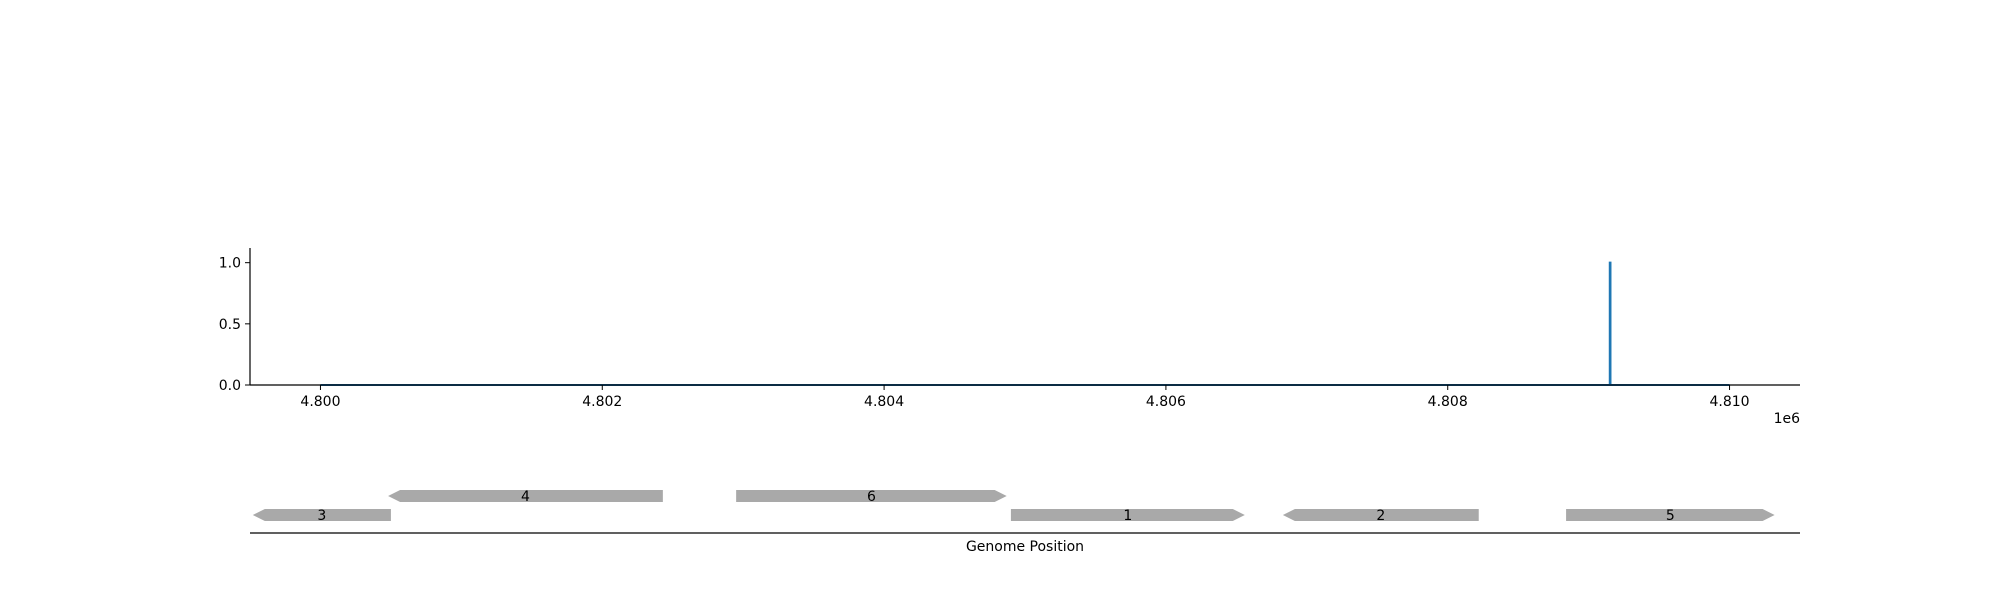 The image size is (2000, 600). I want to click on x-scale-label: 1e6, so click(1787, 419).